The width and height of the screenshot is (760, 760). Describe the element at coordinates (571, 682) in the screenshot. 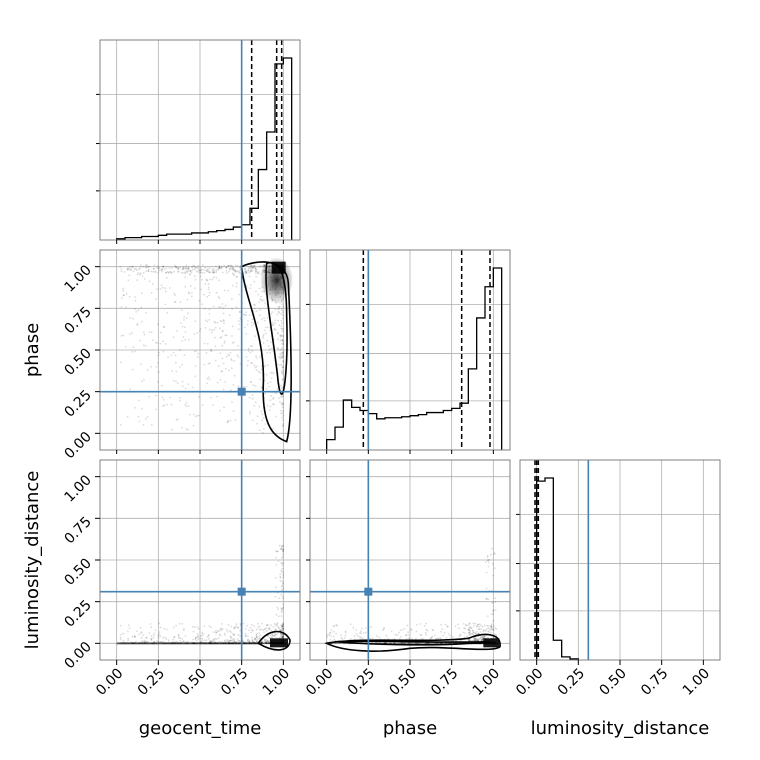

I see `x-tick-label-luminosity_distance-1: 0.25` at that location.